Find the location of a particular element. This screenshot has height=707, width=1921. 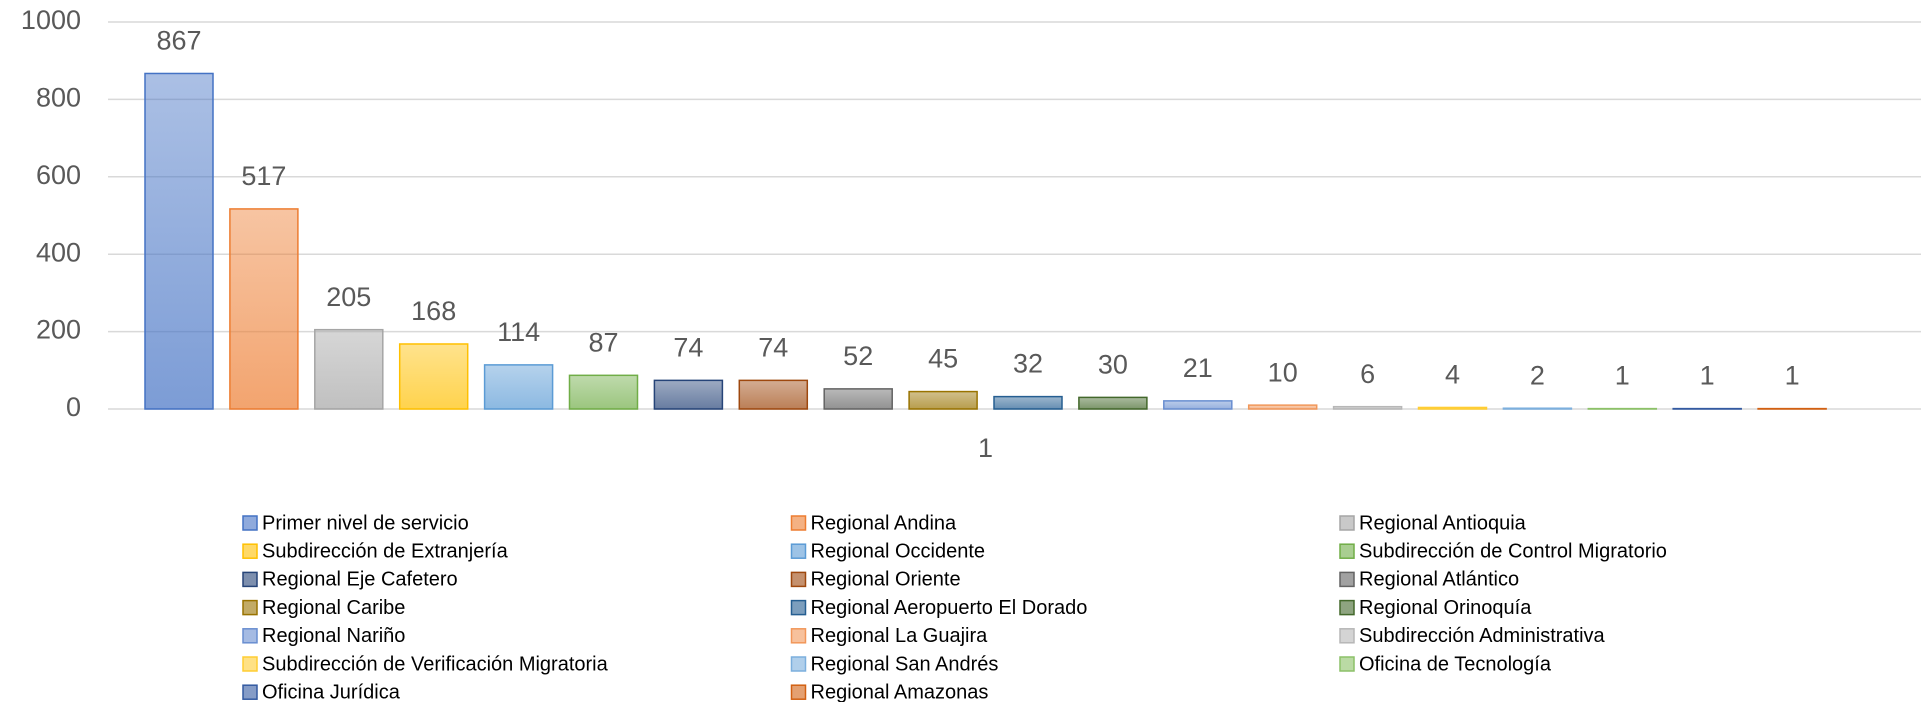

legend-label: Subdirección de Verificación Migratoria is located at coordinates (435, 664).